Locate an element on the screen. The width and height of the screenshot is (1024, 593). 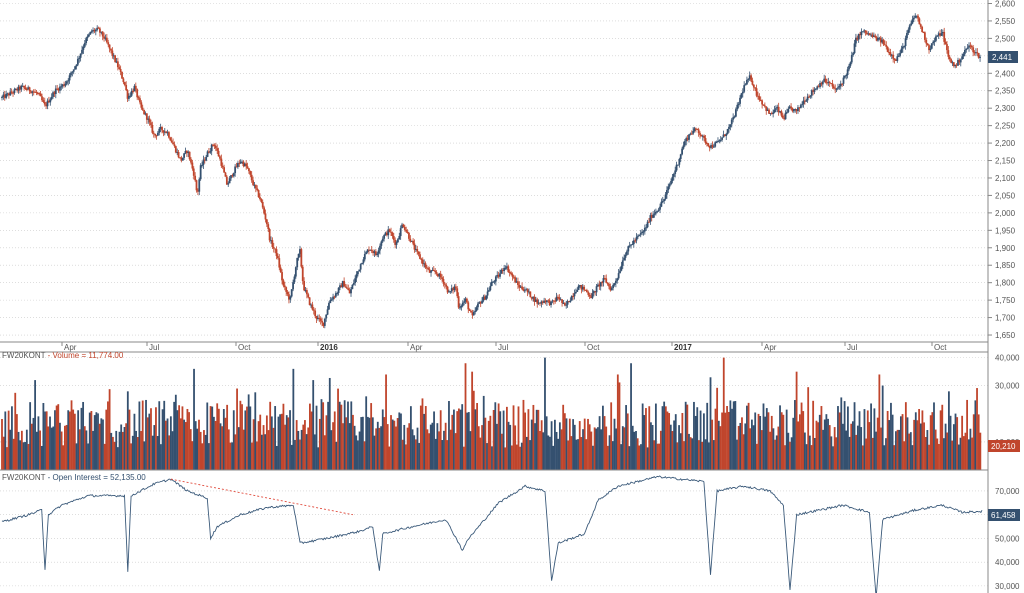
price-tick-label: 2,500 is located at coordinates (1005, 38).